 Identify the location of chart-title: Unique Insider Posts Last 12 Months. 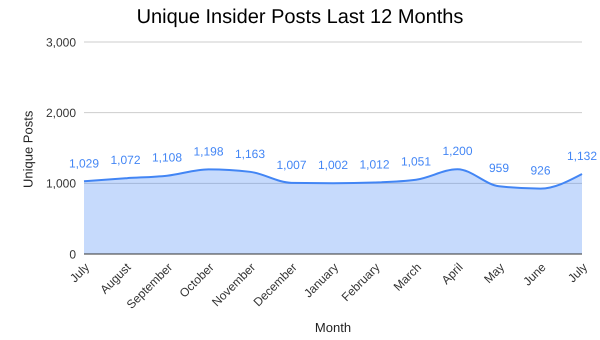
(300, 17).